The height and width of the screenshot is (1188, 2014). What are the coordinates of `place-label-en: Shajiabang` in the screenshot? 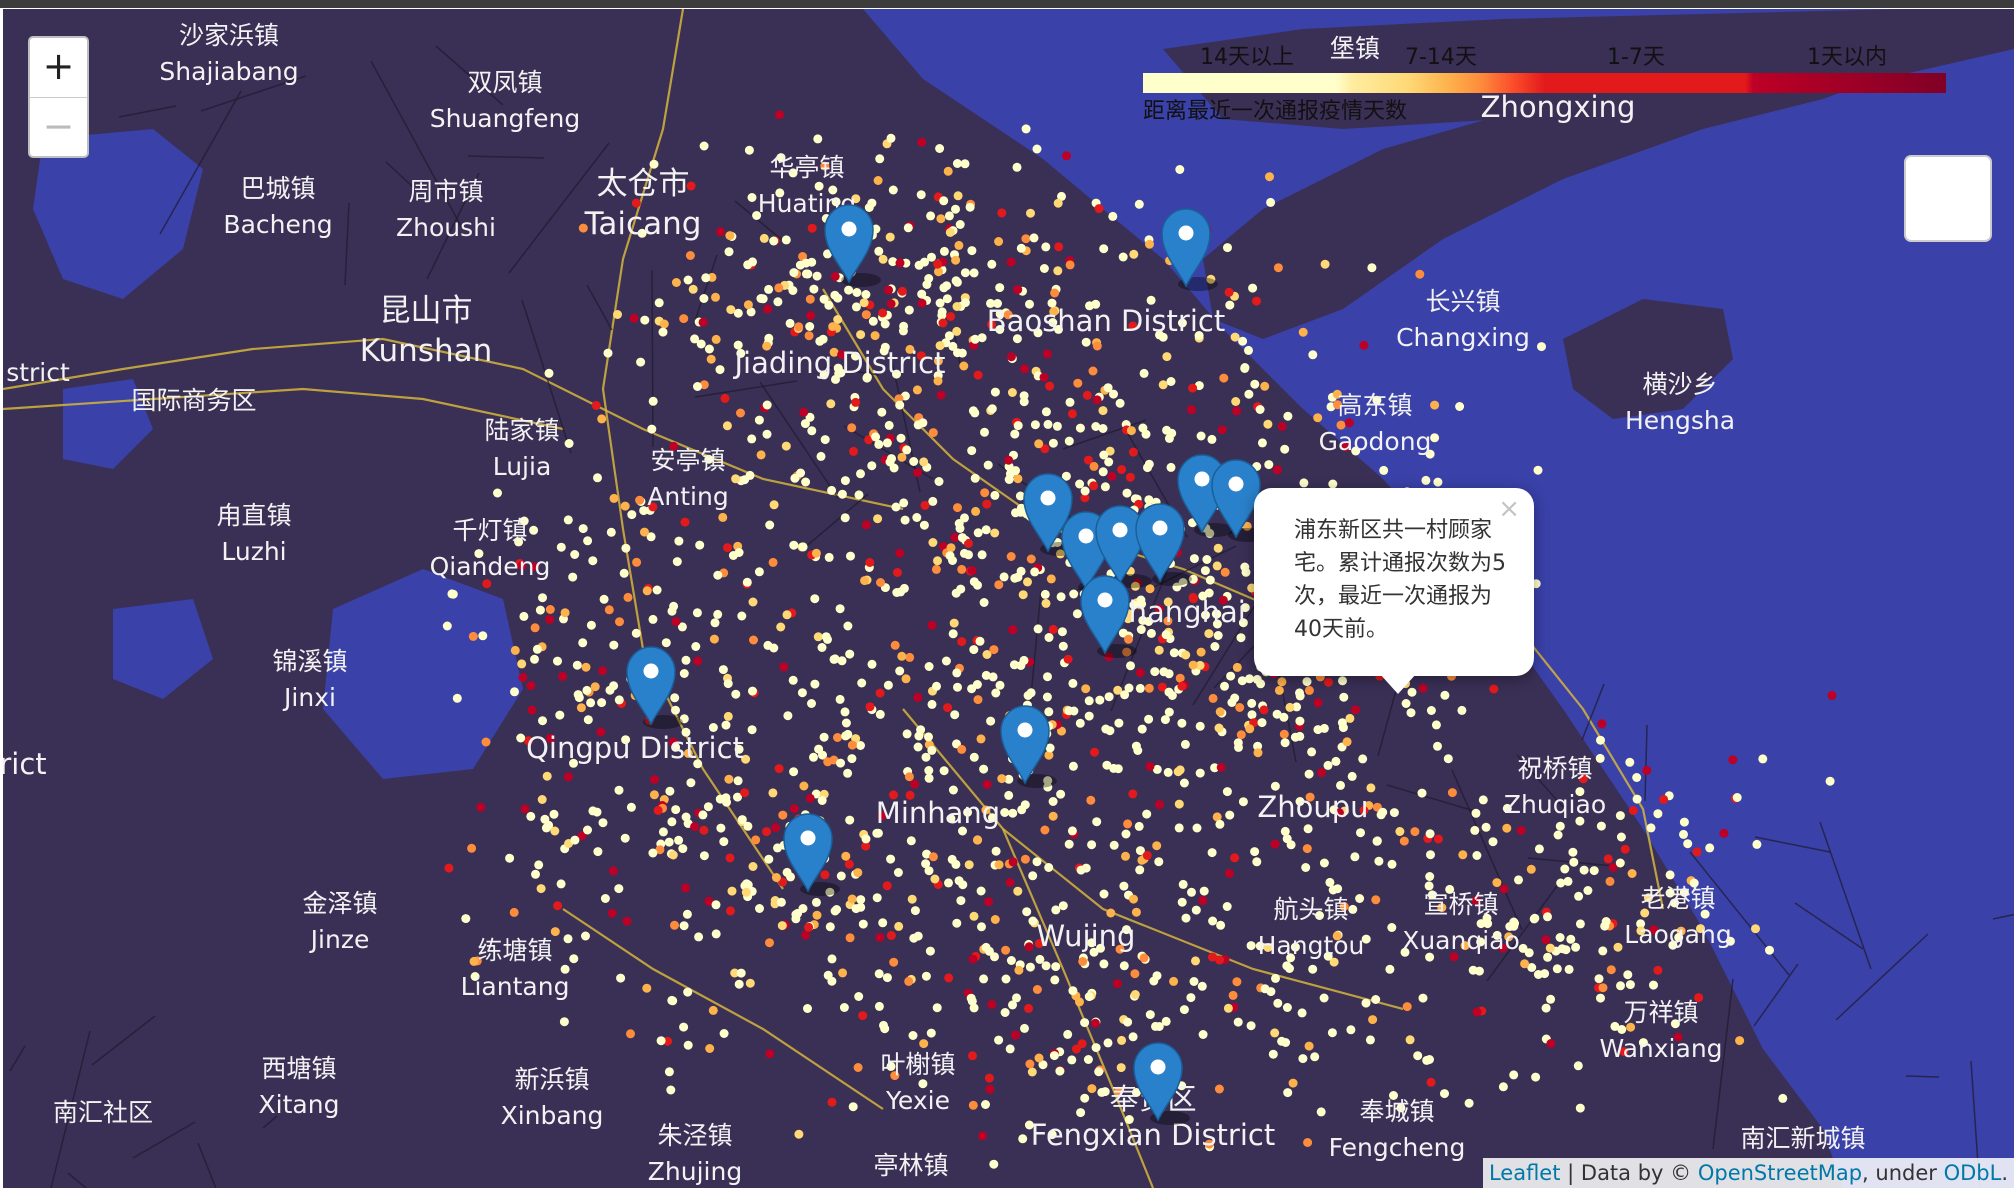 It's located at (228, 71).